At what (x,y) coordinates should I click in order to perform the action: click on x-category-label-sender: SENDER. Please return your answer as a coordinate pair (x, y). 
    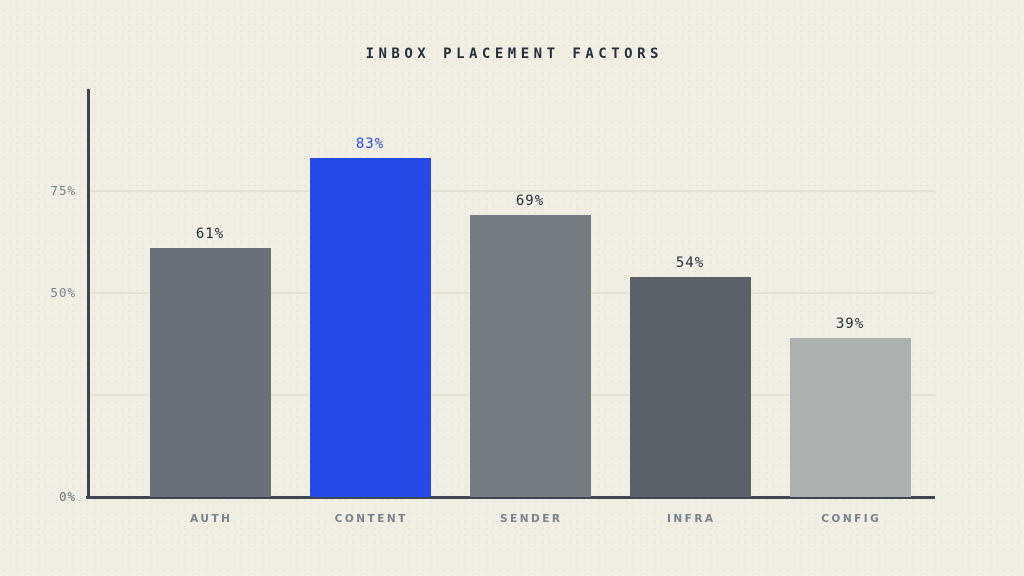
    Looking at the image, I should click on (531, 519).